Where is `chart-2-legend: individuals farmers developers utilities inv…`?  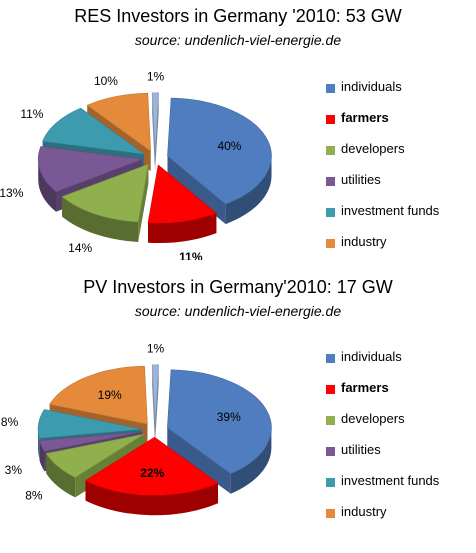 chart-2-legend: individuals farmers developers utilities inv… is located at coordinates (399, 442).